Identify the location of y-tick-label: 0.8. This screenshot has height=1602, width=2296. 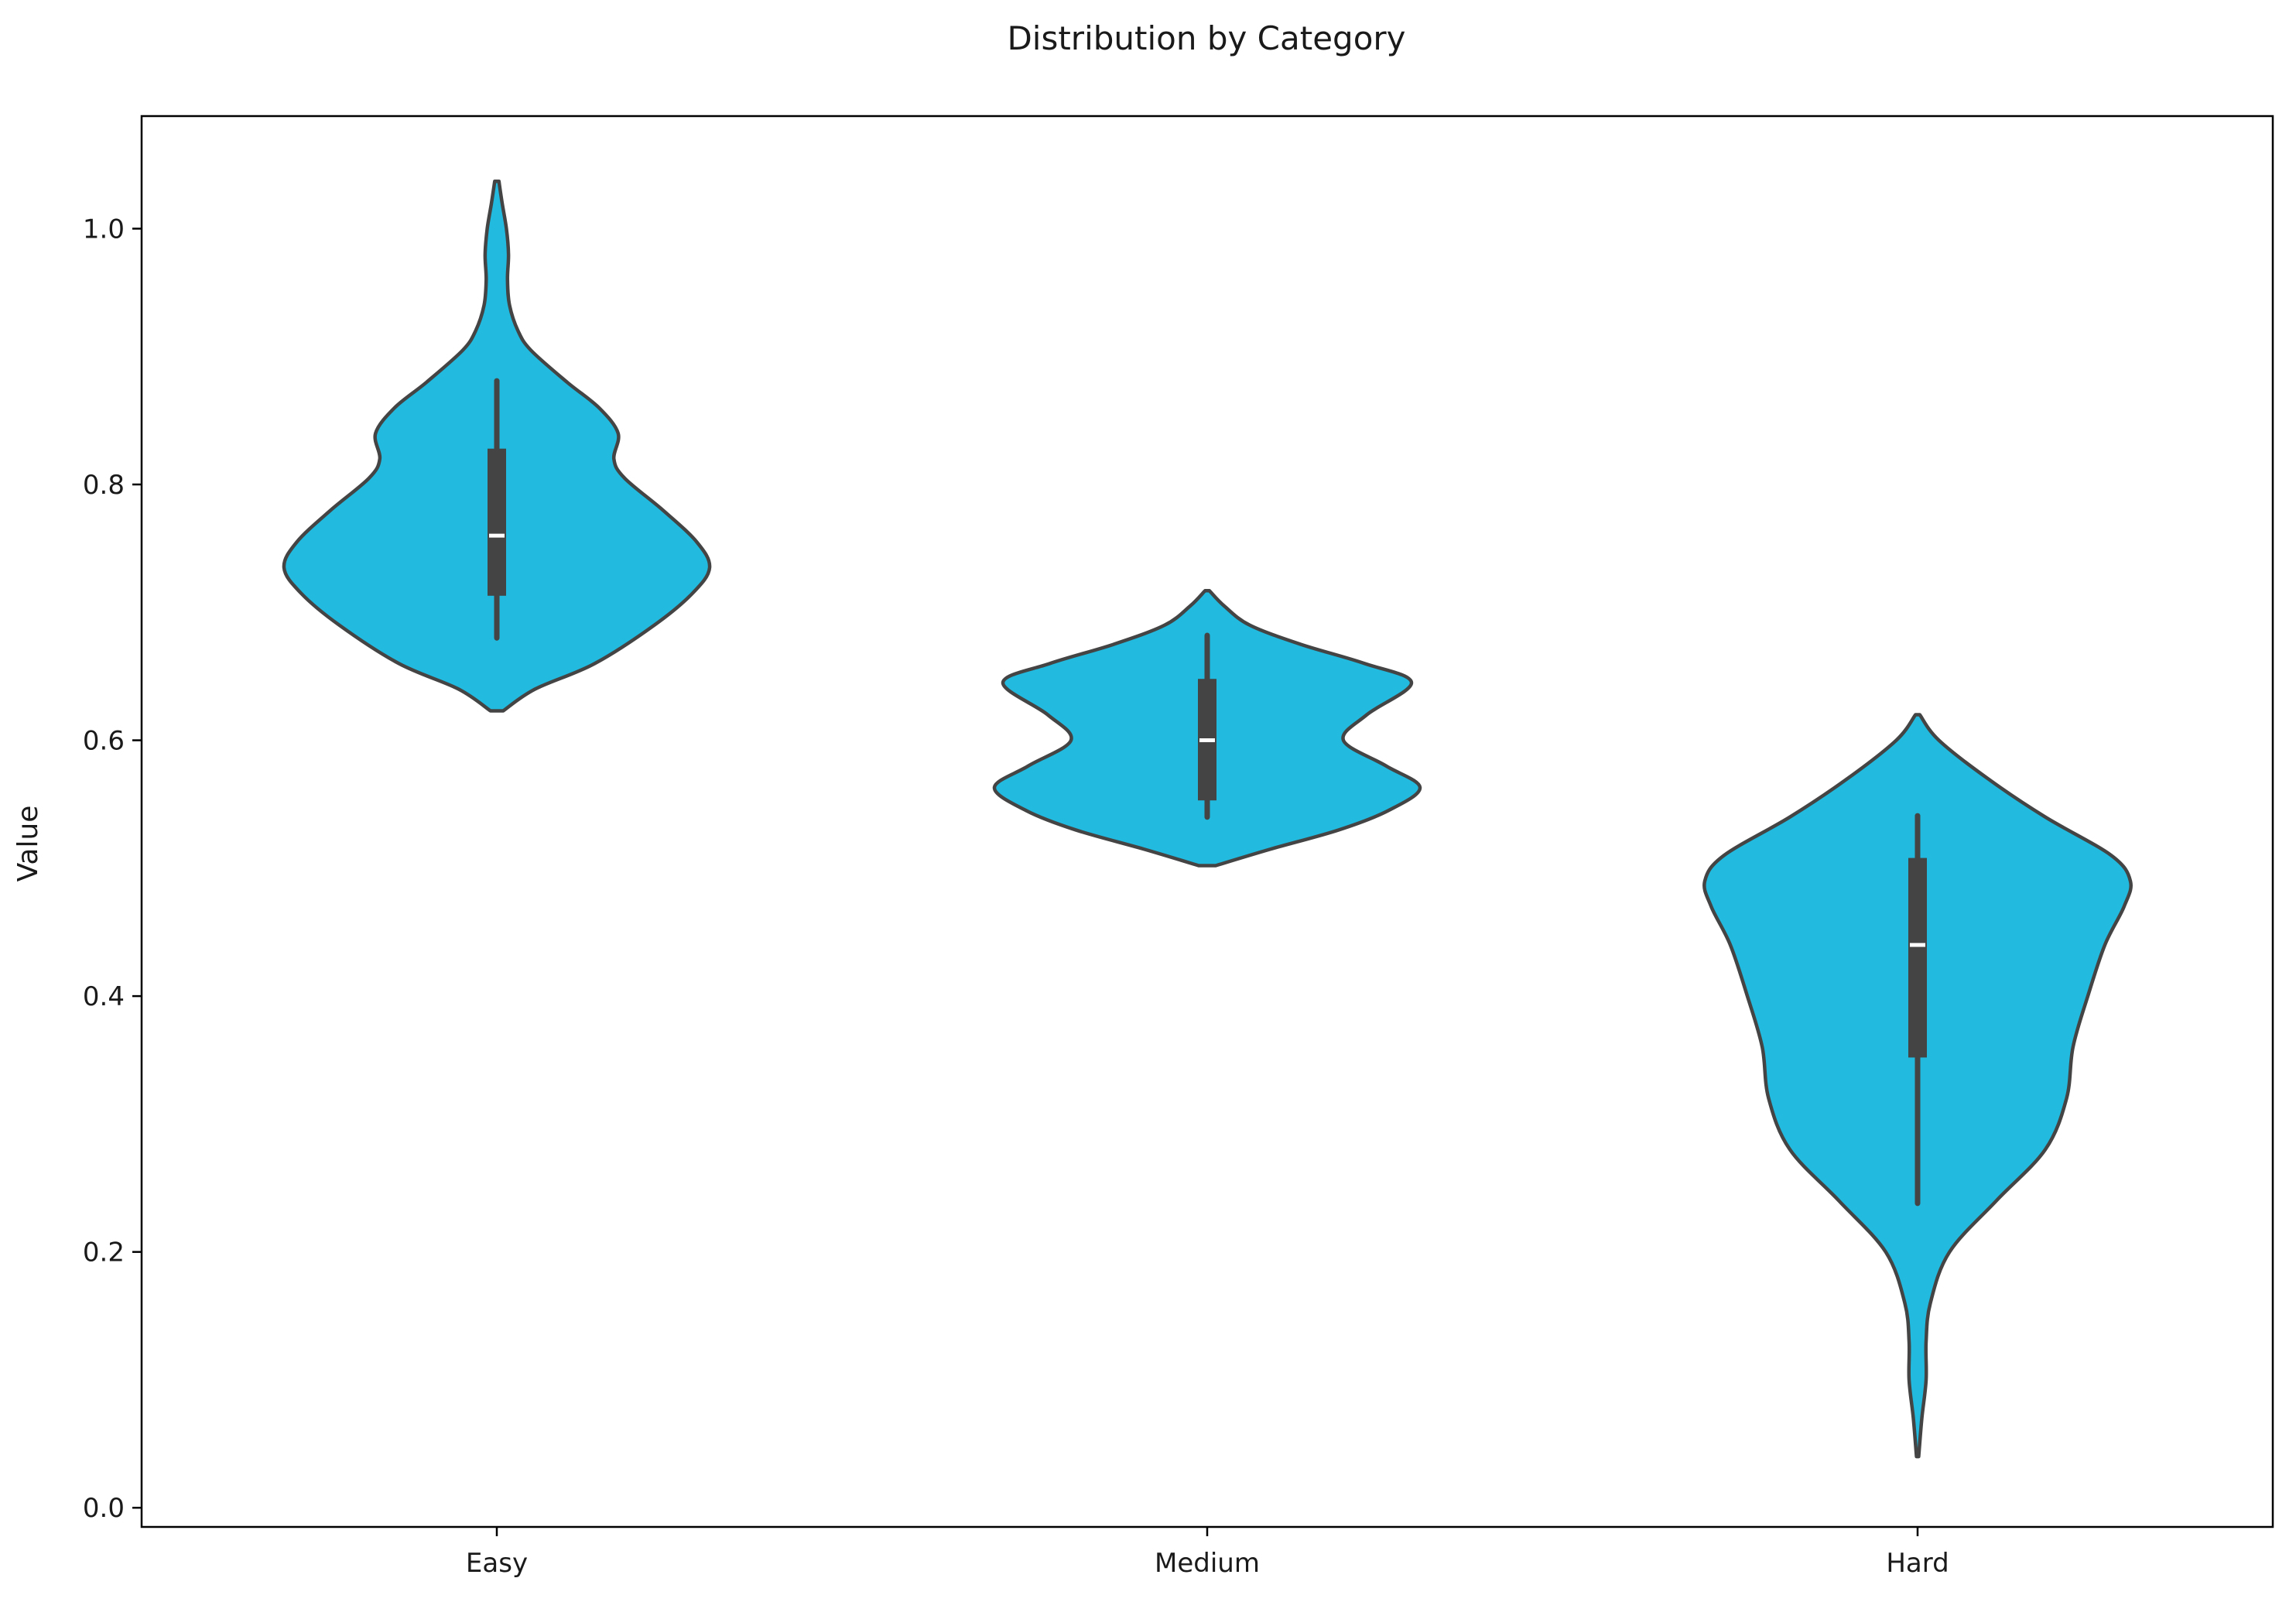
(104, 486).